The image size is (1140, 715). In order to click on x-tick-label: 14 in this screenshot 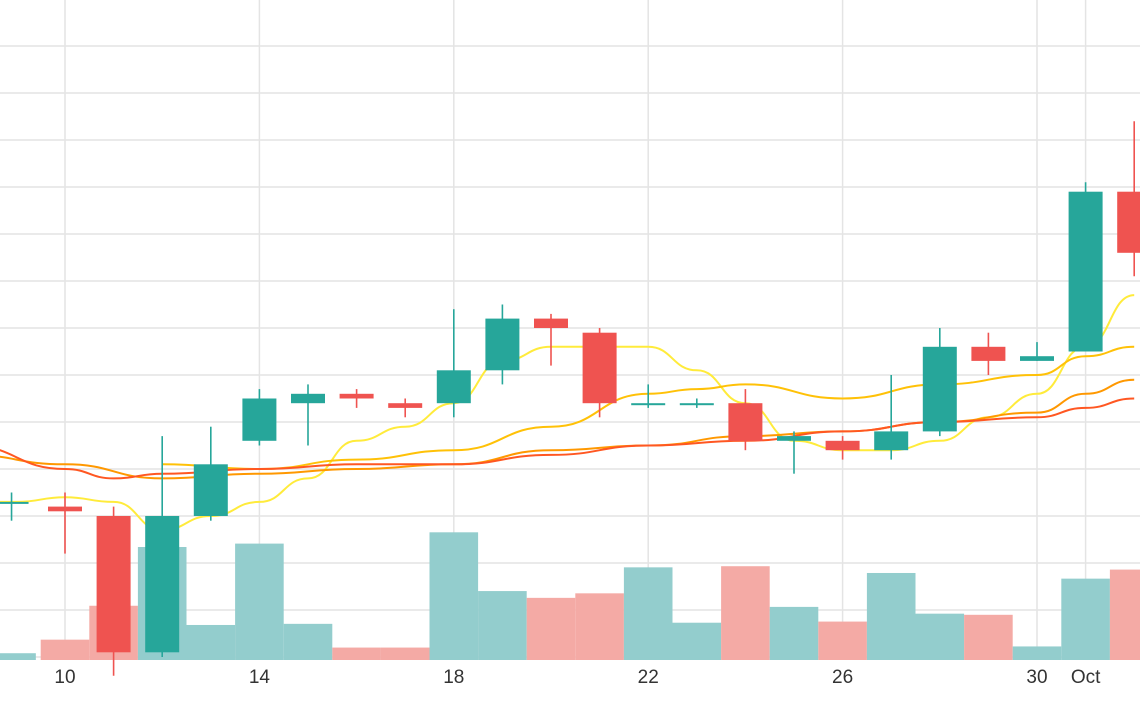, I will do `click(260, 677)`.